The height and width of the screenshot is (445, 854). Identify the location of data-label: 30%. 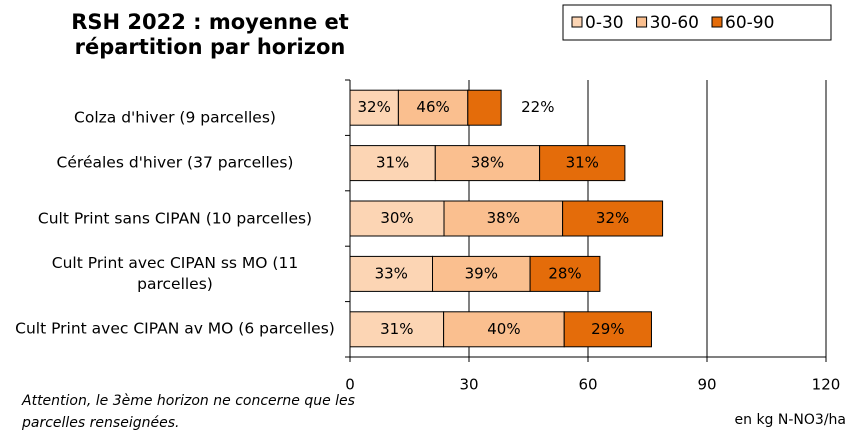
(396, 218).